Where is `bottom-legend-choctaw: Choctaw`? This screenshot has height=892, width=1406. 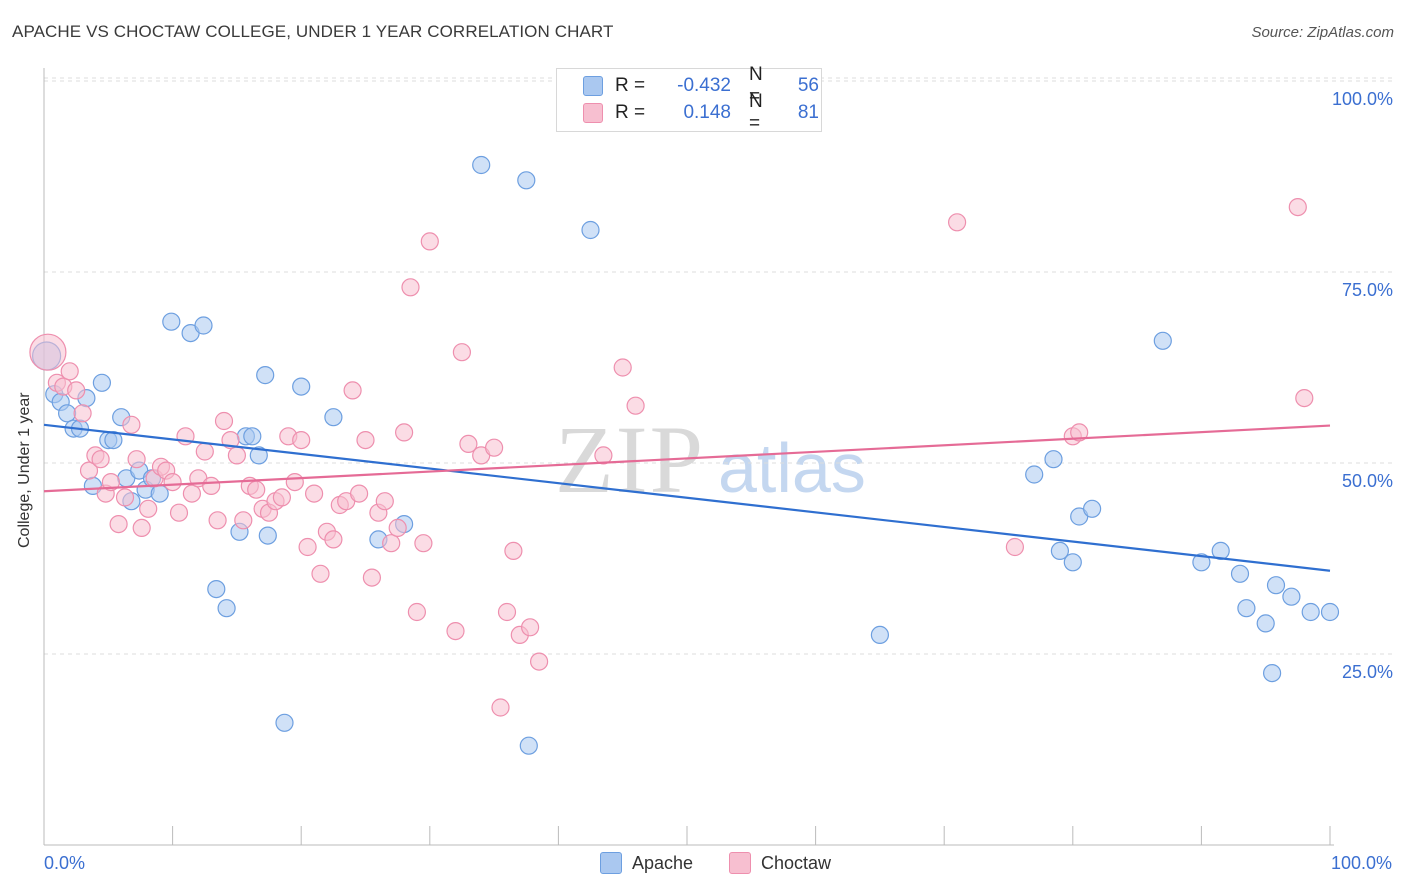
bottom-legend-choctaw: Choctaw is located at coordinates (780, 863).